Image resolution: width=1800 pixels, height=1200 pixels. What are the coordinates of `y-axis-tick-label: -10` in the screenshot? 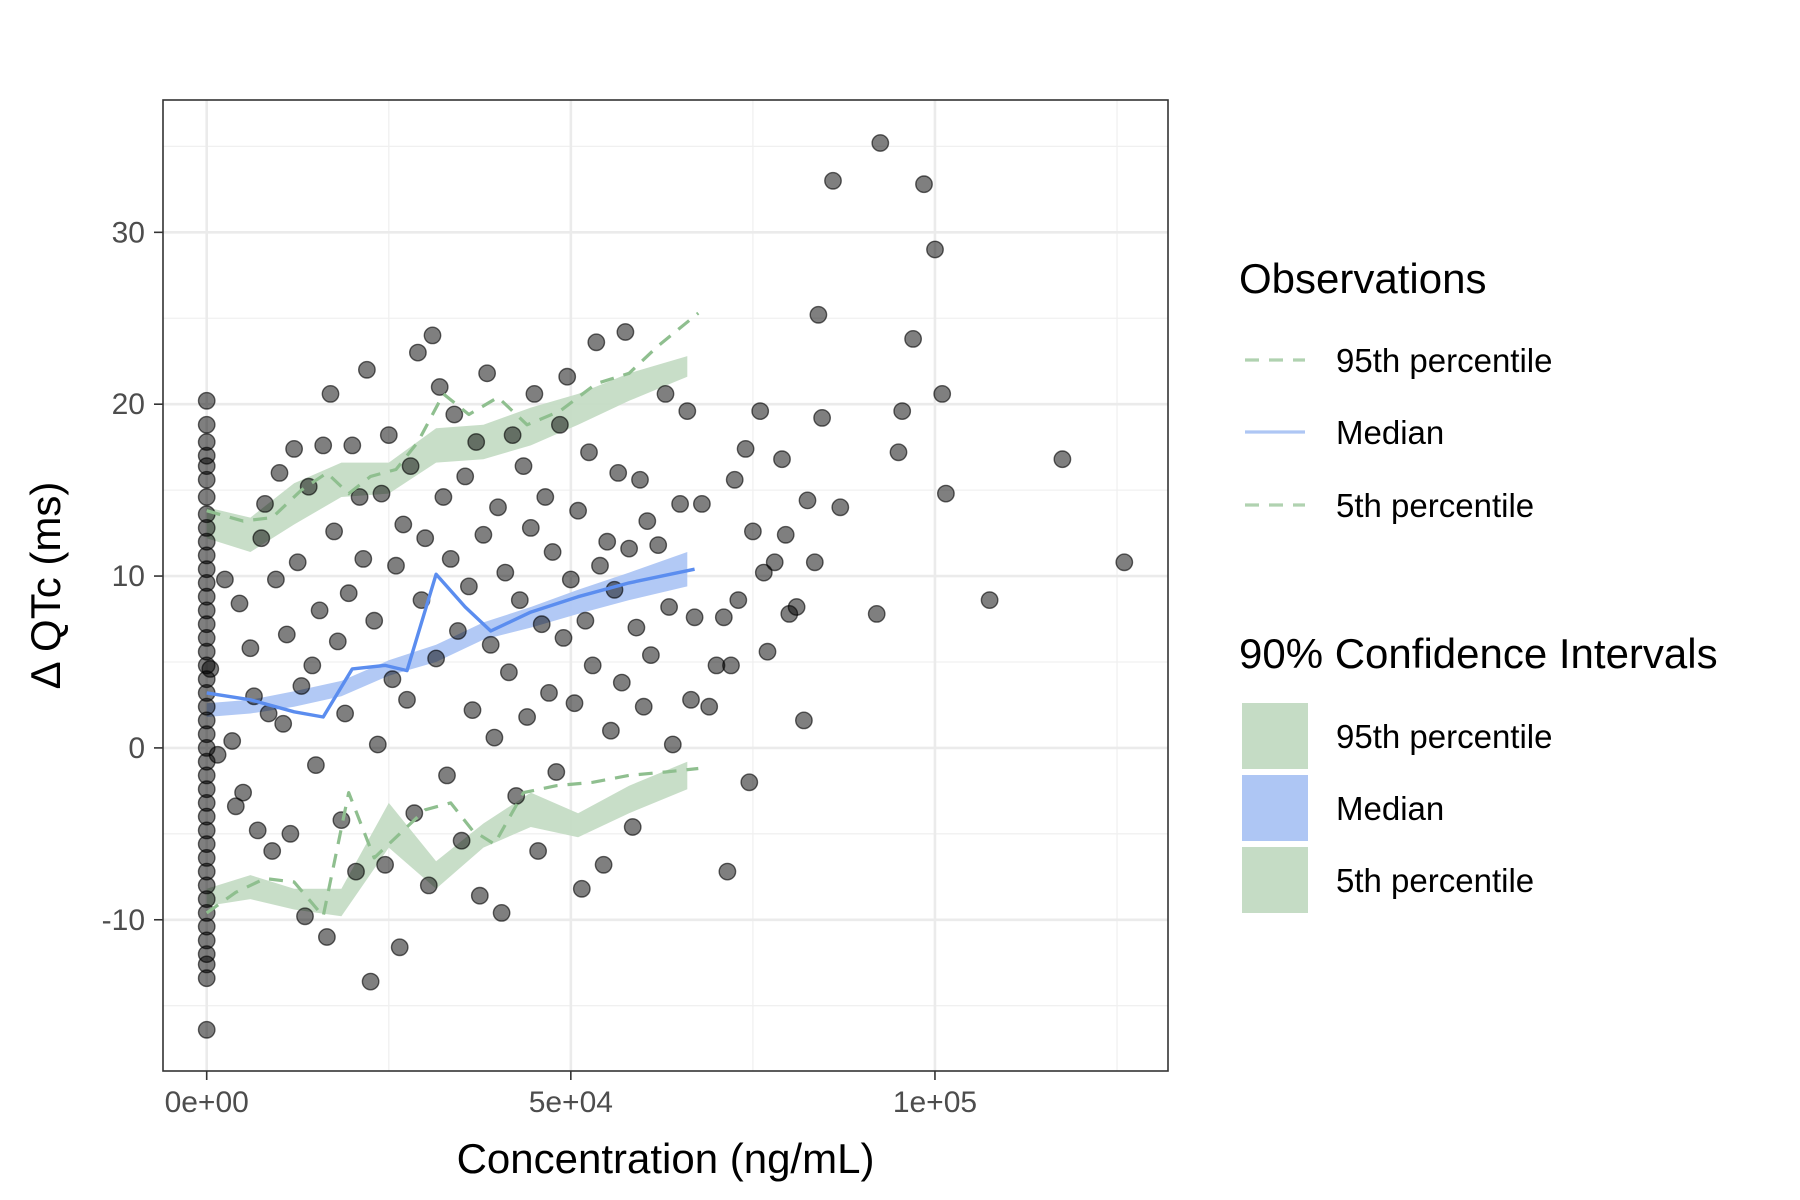 It's located at (123, 920).